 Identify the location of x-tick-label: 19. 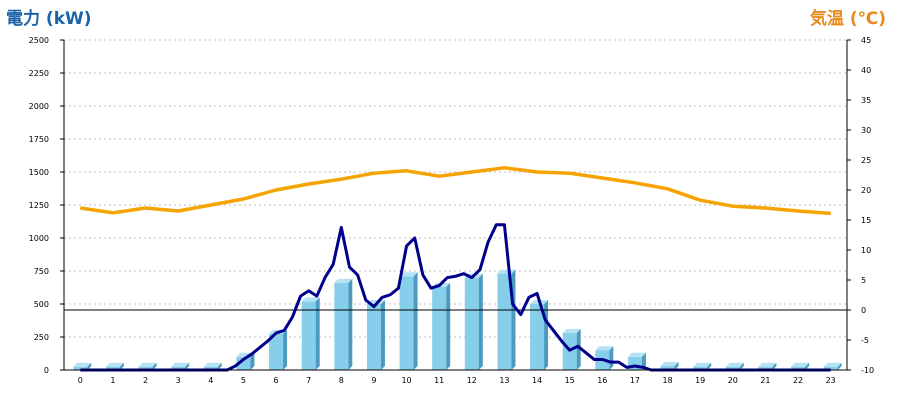
(700, 380).